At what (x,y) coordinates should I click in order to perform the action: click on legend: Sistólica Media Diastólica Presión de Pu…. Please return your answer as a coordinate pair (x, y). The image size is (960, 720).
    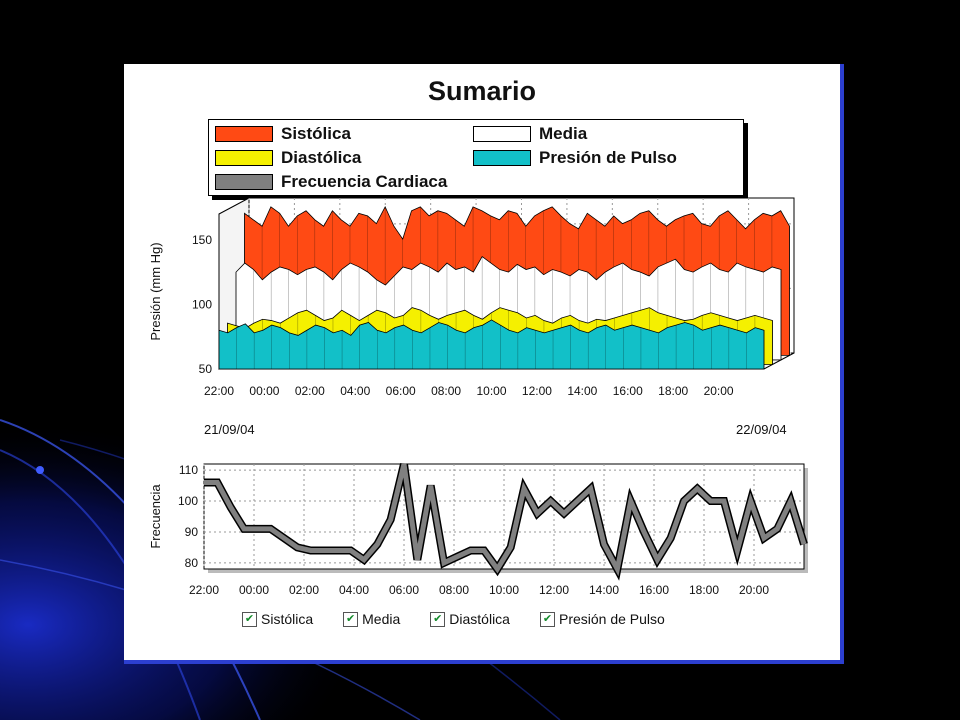
    Looking at the image, I should click on (476, 157).